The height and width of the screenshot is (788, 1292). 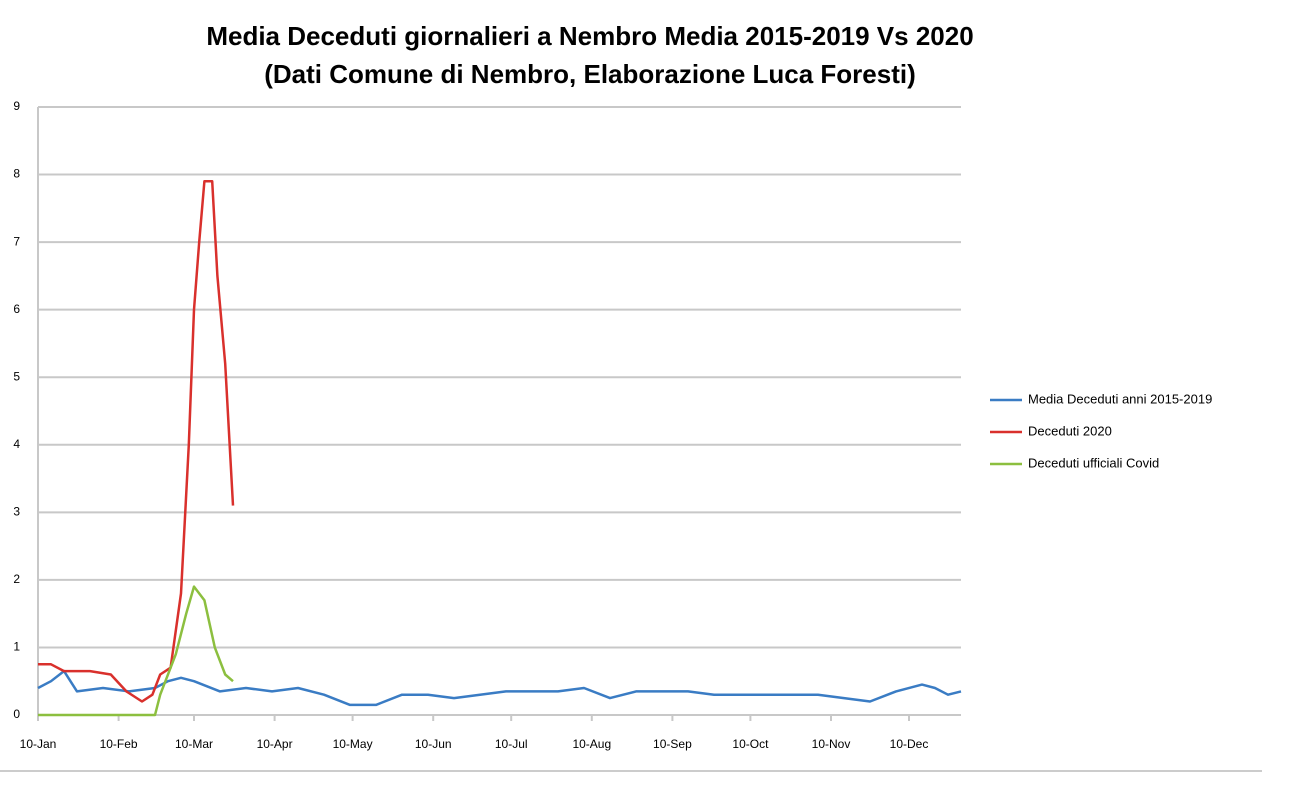 What do you see at coordinates (433, 744) in the screenshot?
I see `x-tick-label: 10-Jun` at bounding box center [433, 744].